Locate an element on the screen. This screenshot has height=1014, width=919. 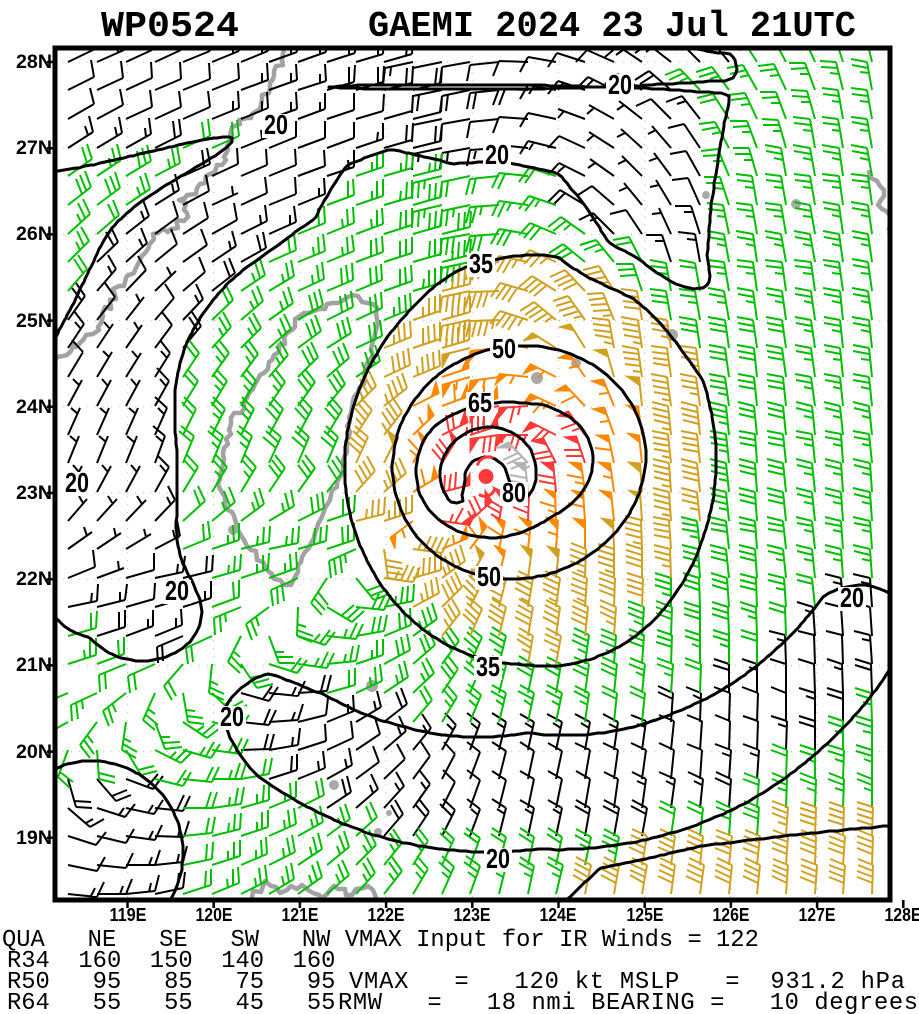
svg-text: R64 55 55 45 55 is located at coordinates (171, 1002).